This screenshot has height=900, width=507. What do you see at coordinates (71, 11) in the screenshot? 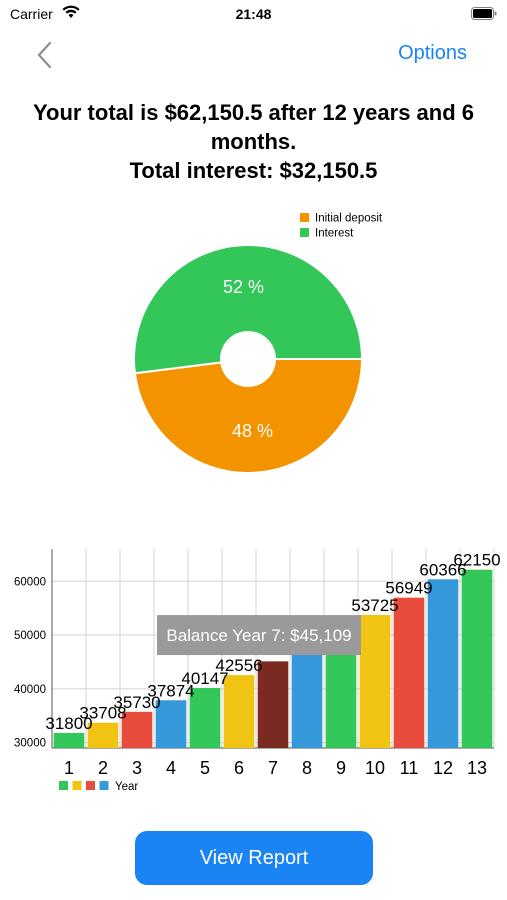
I see `wifi-icon` at bounding box center [71, 11].